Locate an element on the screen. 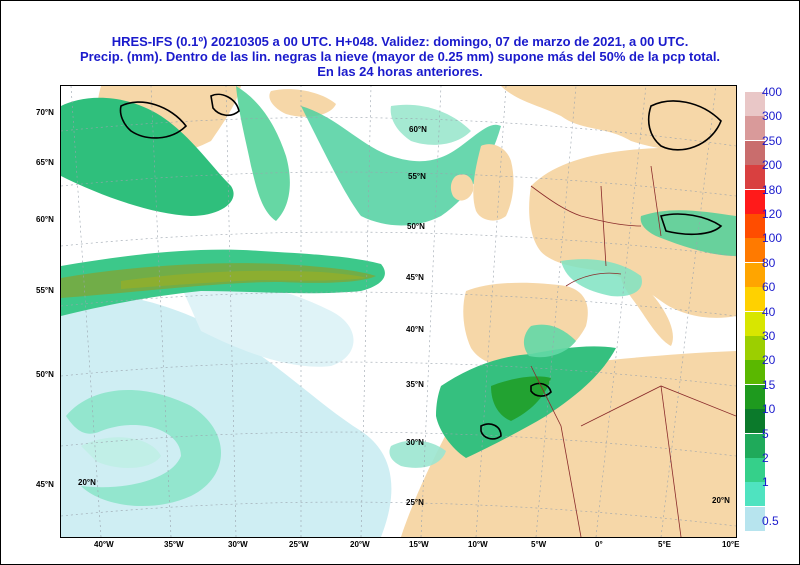 The width and height of the screenshot is (800, 565). lon-label-15w: 15°W is located at coordinates (419, 544).